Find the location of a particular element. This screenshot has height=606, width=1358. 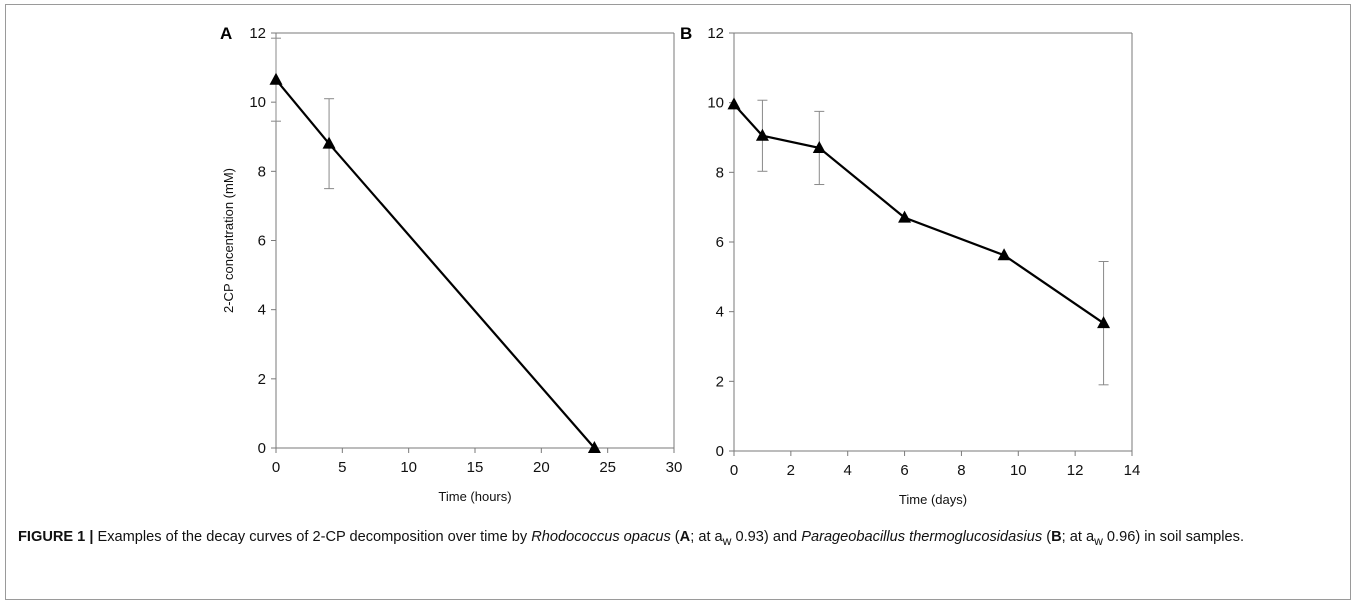

x-tick-label: 6 is located at coordinates (904, 470).